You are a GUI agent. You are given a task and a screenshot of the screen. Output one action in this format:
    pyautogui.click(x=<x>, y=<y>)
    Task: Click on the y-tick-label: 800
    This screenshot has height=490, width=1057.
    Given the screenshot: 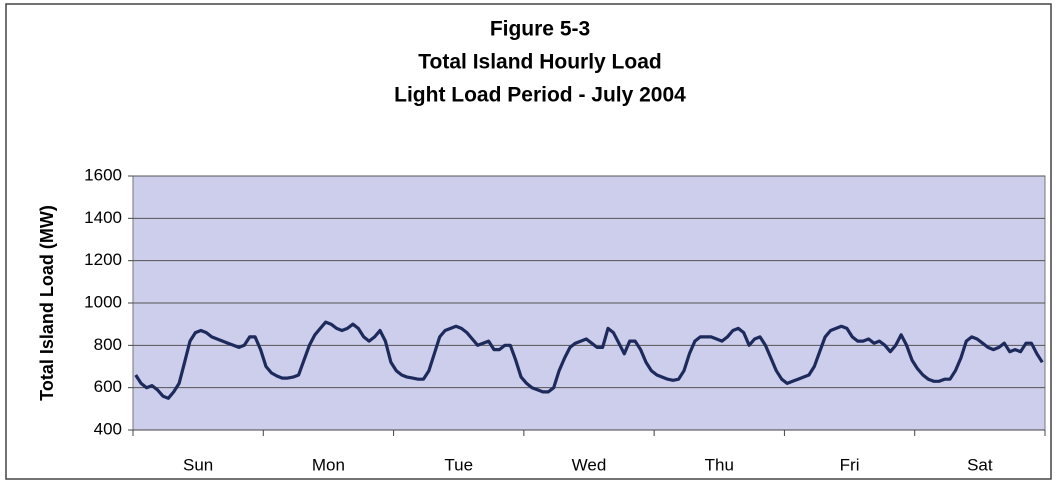 What is the action you would take?
    pyautogui.click(x=108, y=344)
    